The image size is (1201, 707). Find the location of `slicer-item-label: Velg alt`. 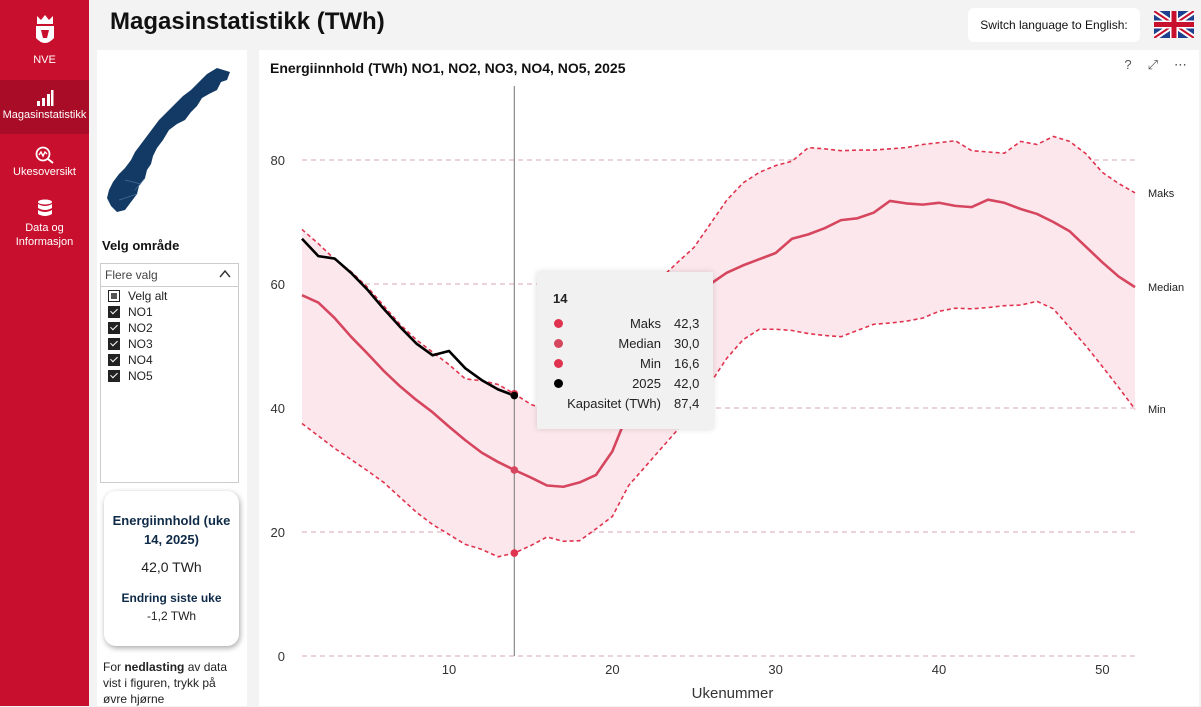

slicer-item-label: Velg alt is located at coordinates (148, 296).